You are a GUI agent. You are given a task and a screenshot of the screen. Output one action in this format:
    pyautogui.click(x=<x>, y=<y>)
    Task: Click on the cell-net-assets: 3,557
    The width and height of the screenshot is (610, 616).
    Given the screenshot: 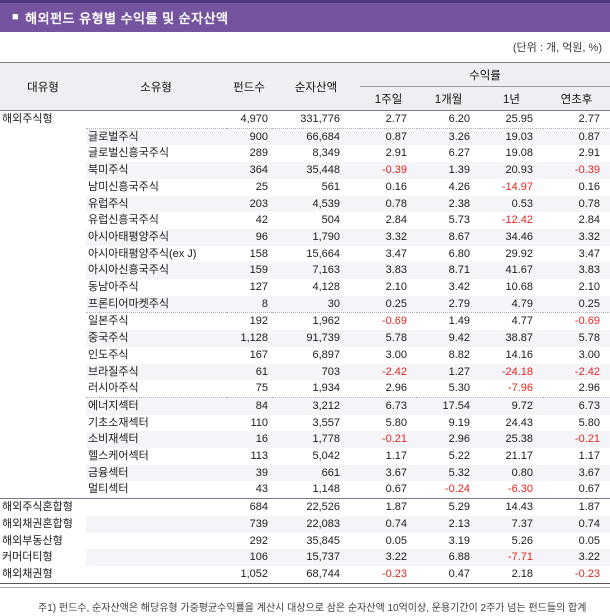 What is the action you would take?
    pyautogui.click(x=326, y=422)
    